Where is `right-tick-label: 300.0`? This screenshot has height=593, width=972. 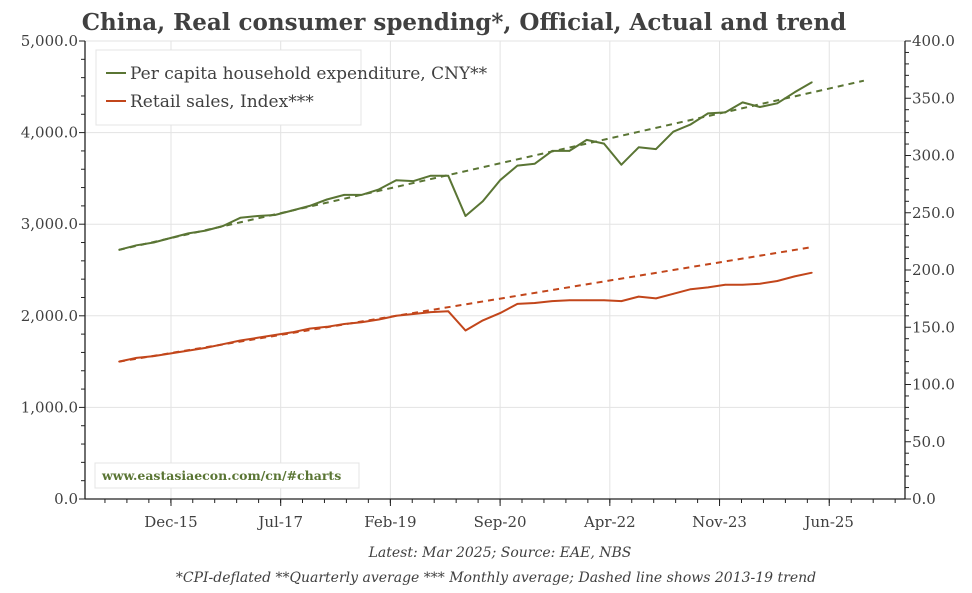
right-tick-label: 300.0 is located at coordinates (933, 156).